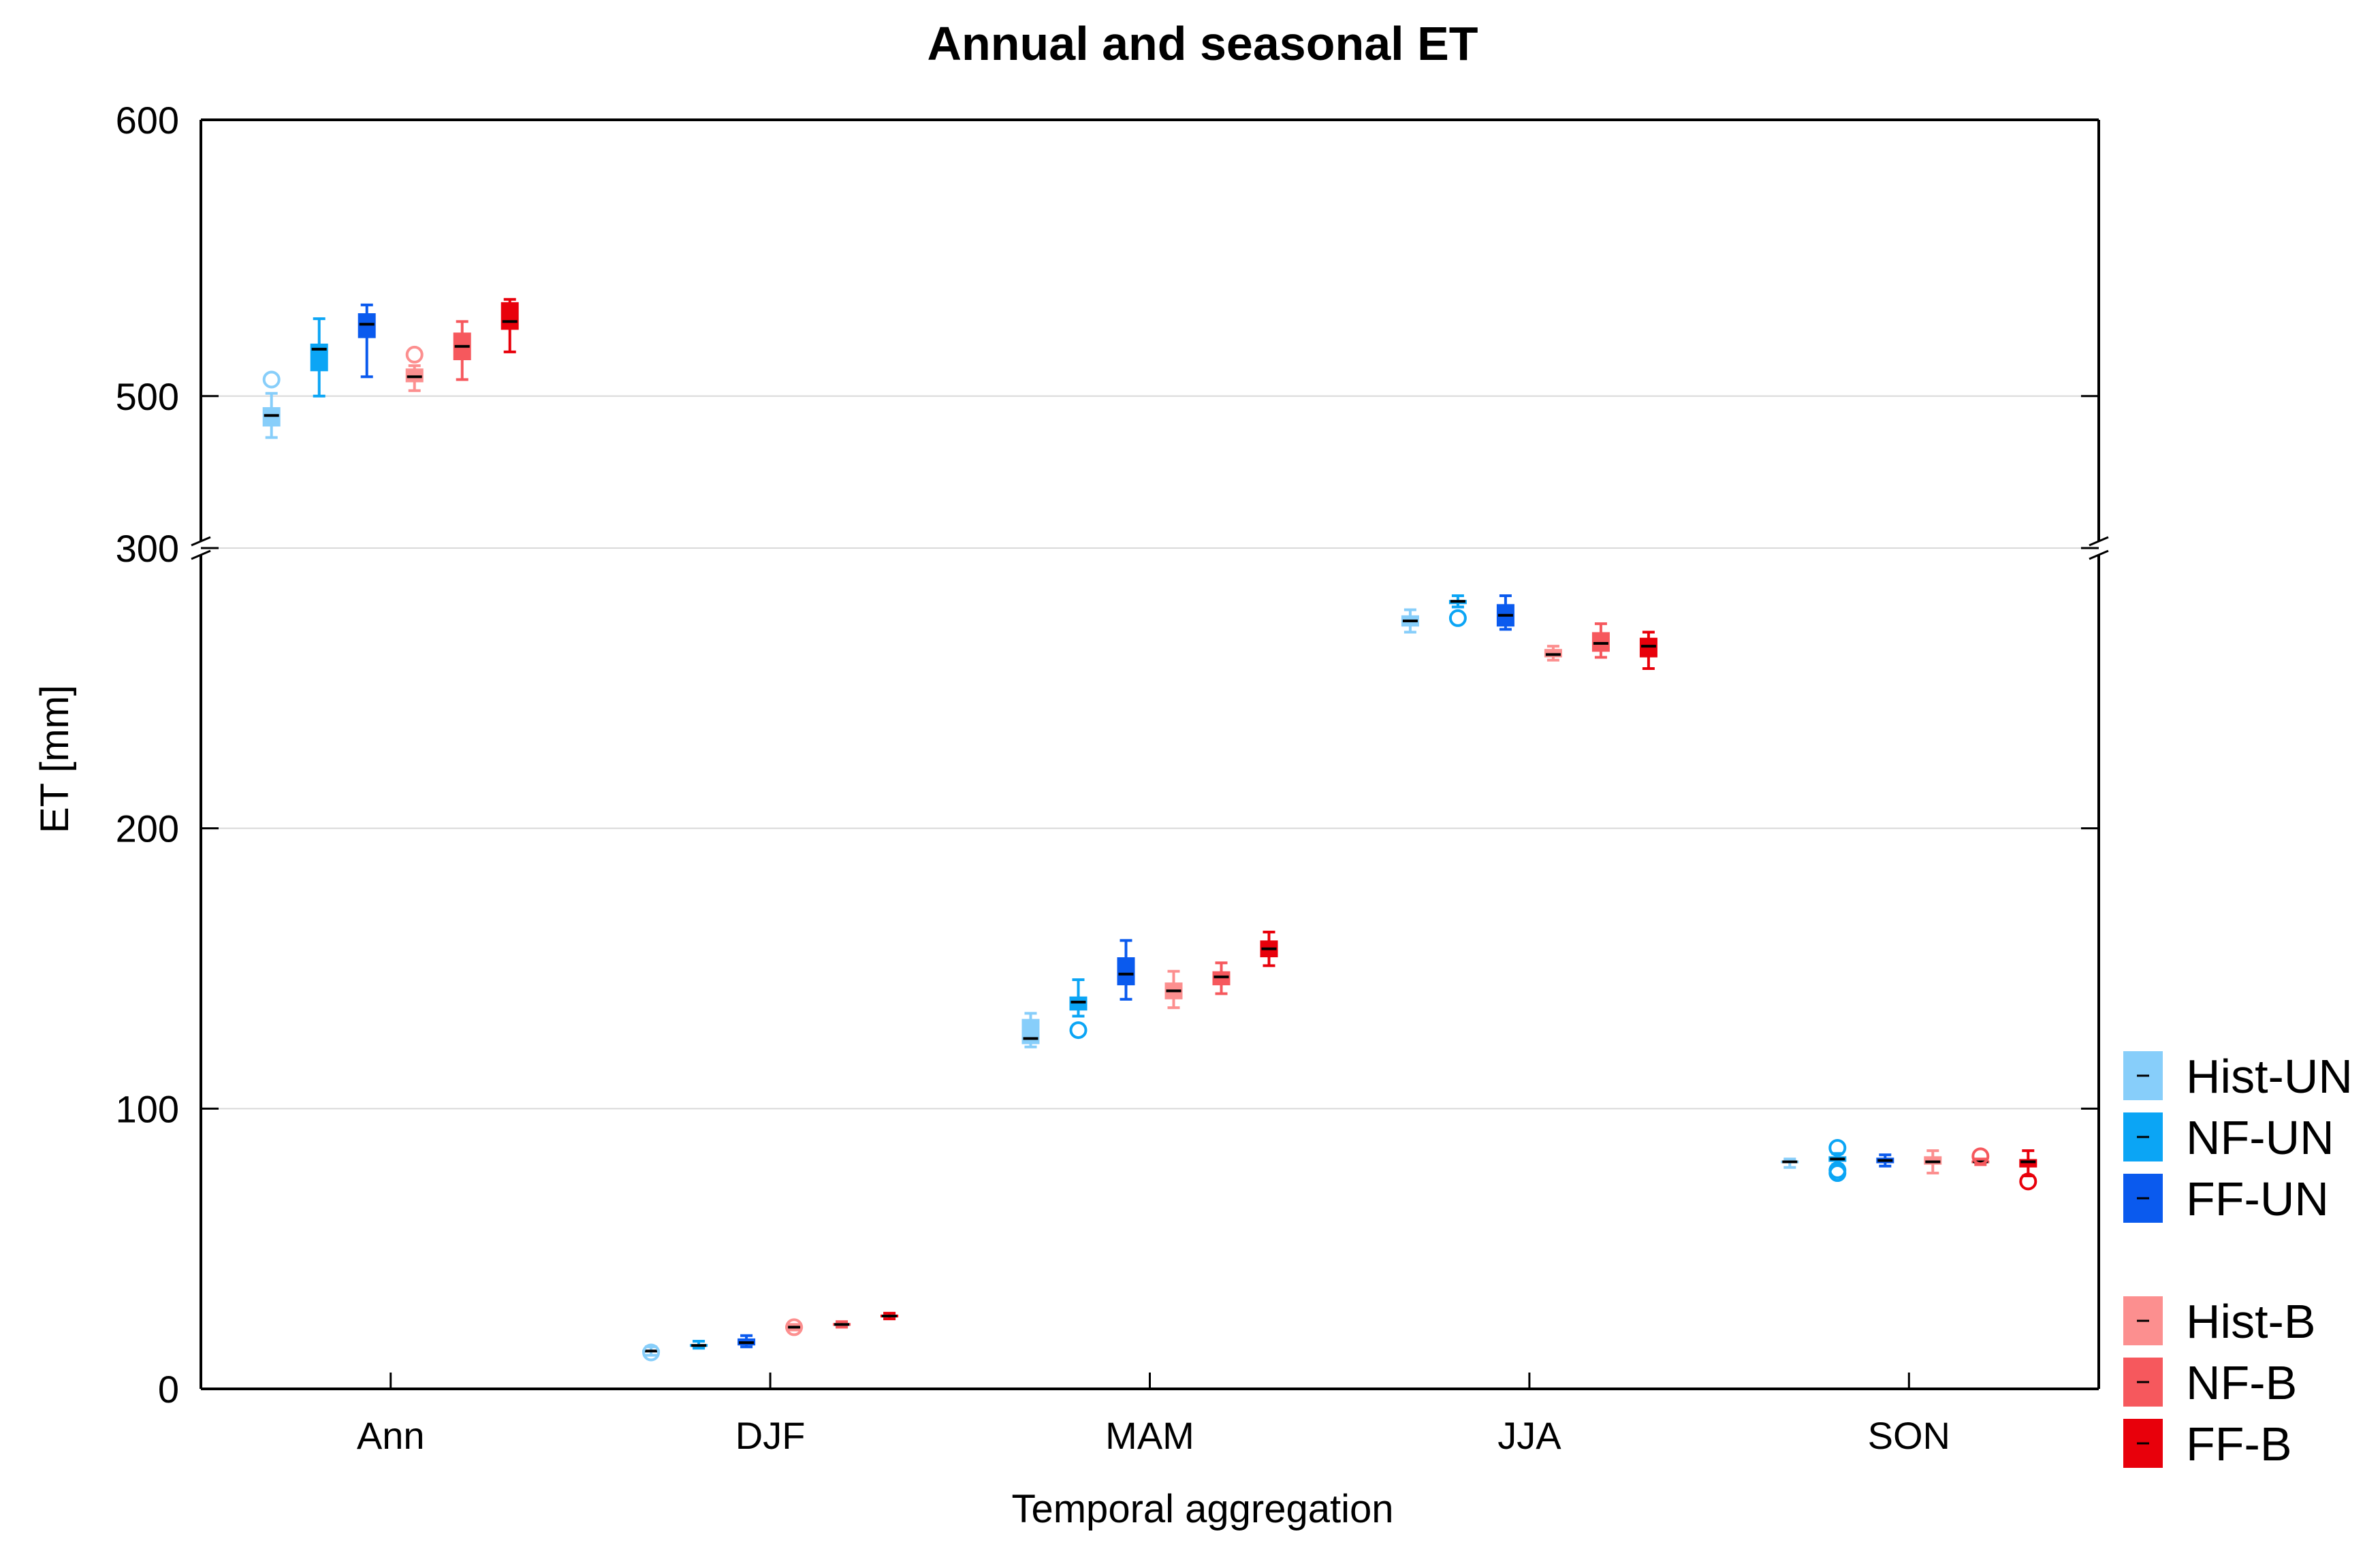 Image resolution: width=2380 pixels, height=1555 pixels. Describe the element at coordinates (1149, 1435) in the screenshot. I see `x-tick-label: MAM` at that location.